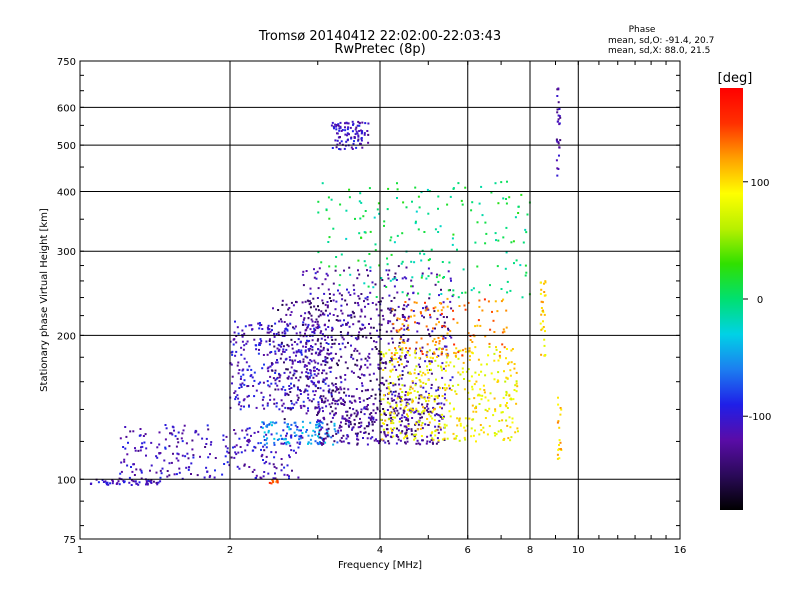 This screenshot has width=800, height=600. What do you see at coordinates (559, 428) in the screenshot?
I see `scatter-cluster` at bounding box center [559, 428].